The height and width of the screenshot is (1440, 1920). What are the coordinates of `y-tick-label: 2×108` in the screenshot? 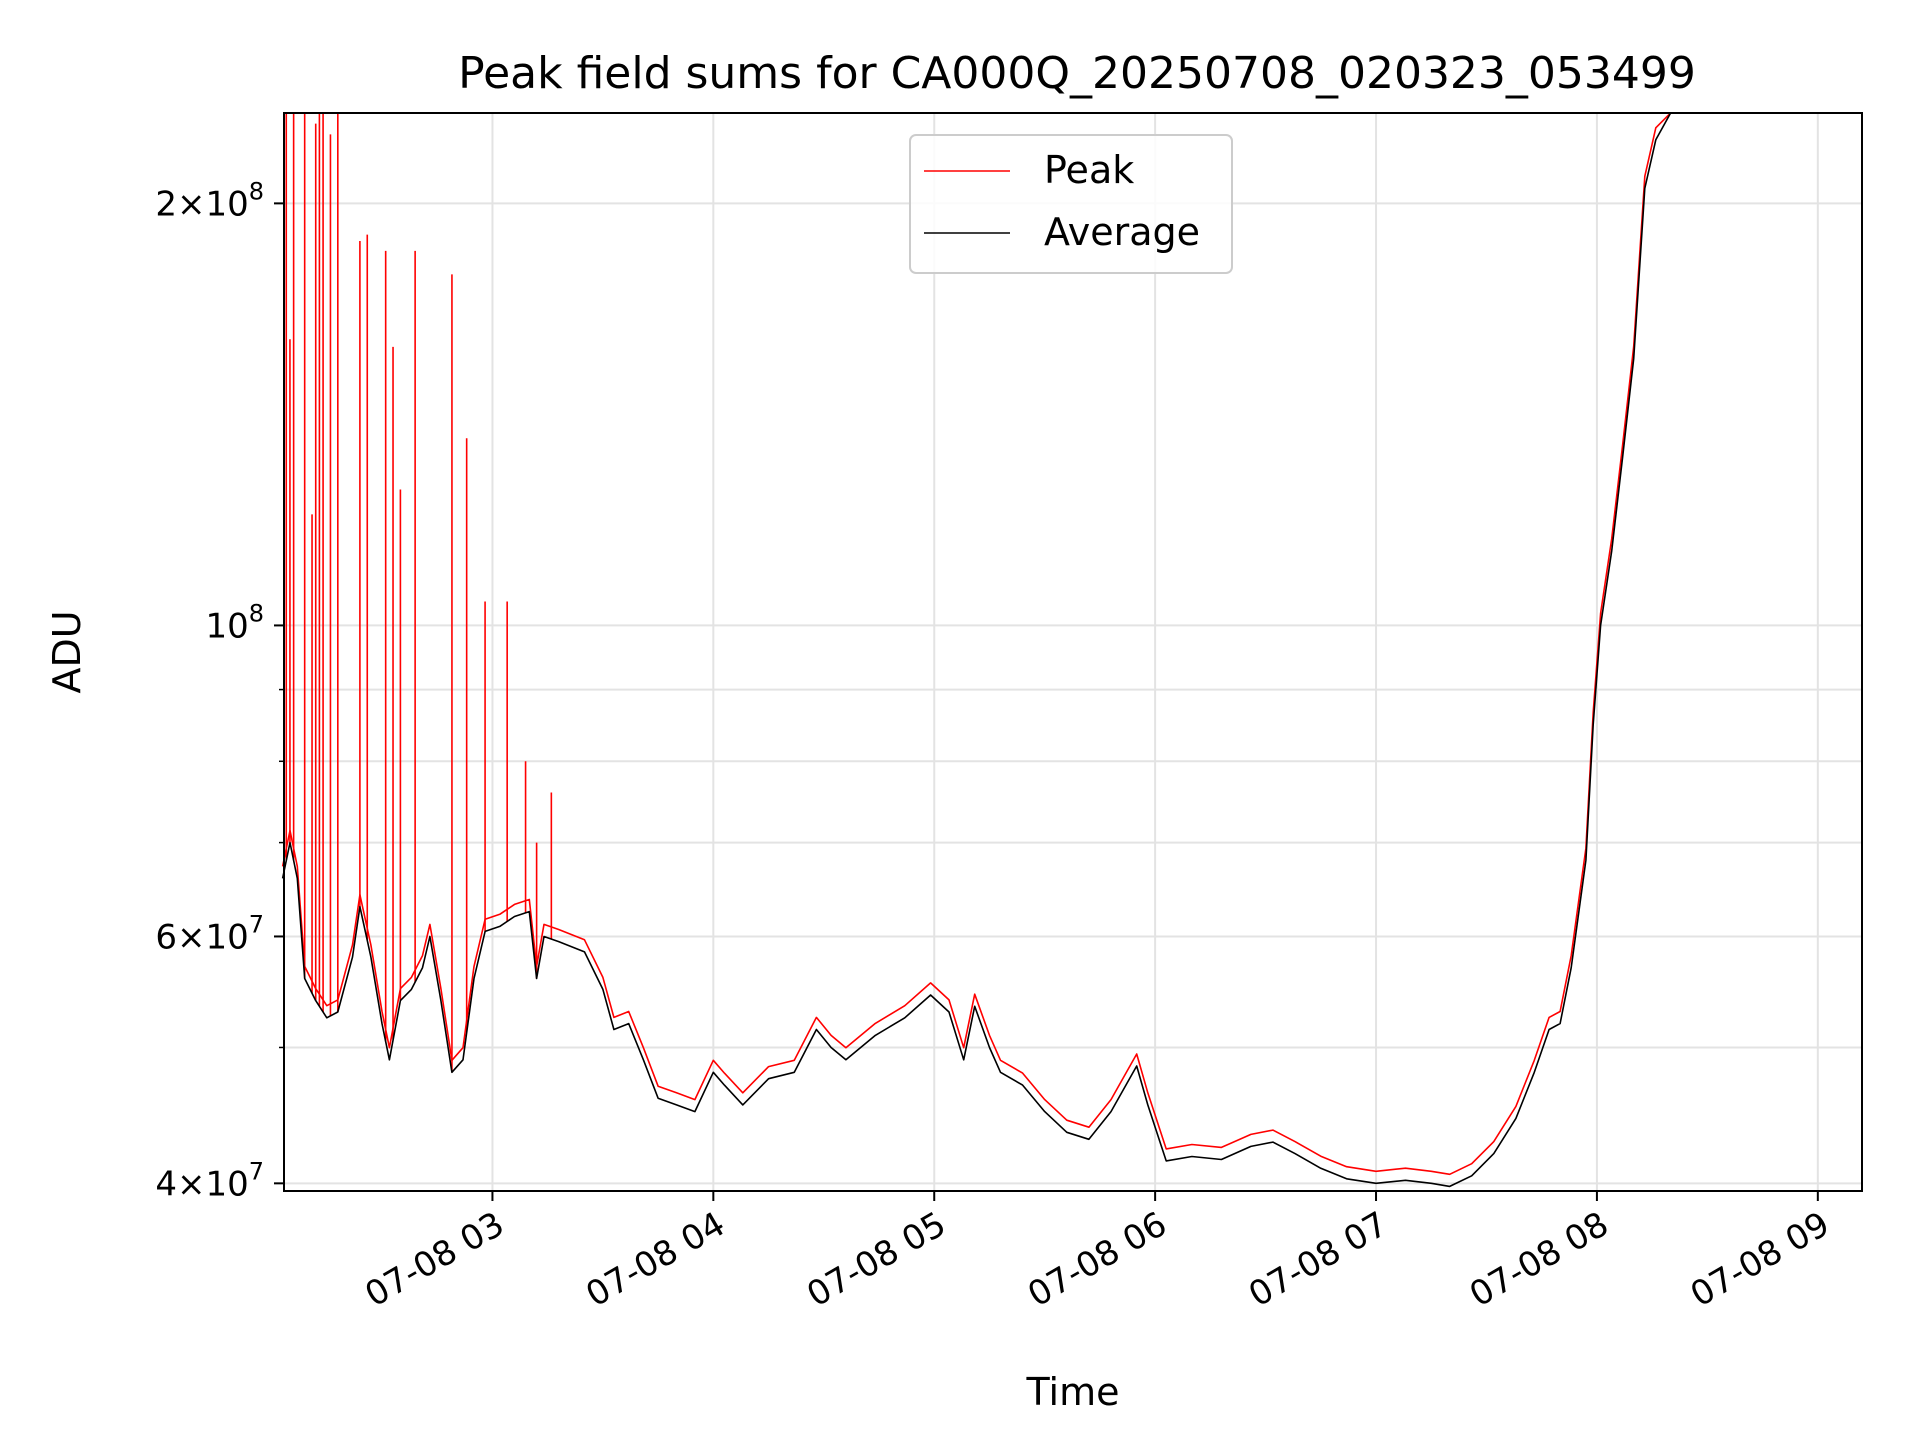 It's located at (209, 200).